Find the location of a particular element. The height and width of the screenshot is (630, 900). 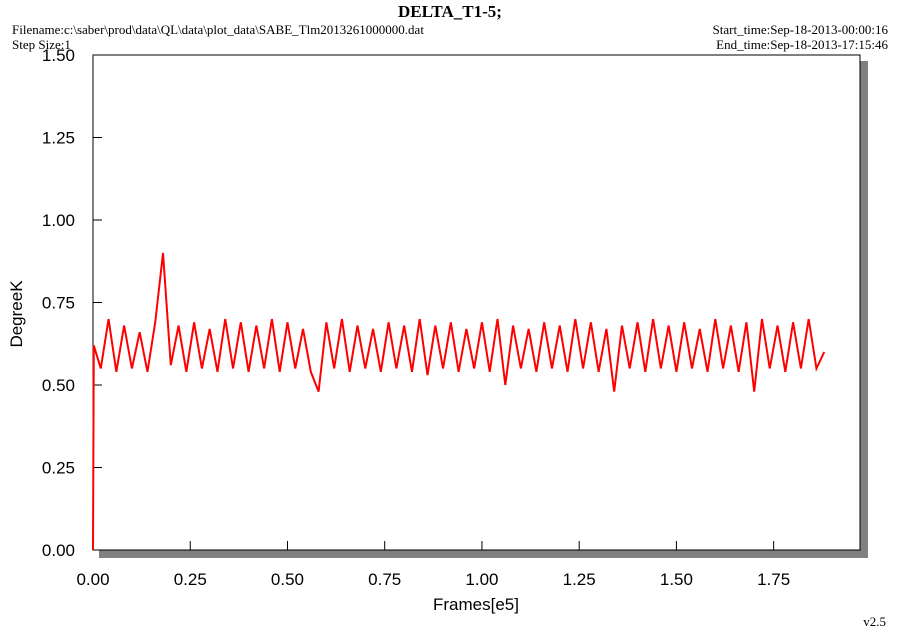

y-tick-label: 0.75 is located at coordinates (58, 303).